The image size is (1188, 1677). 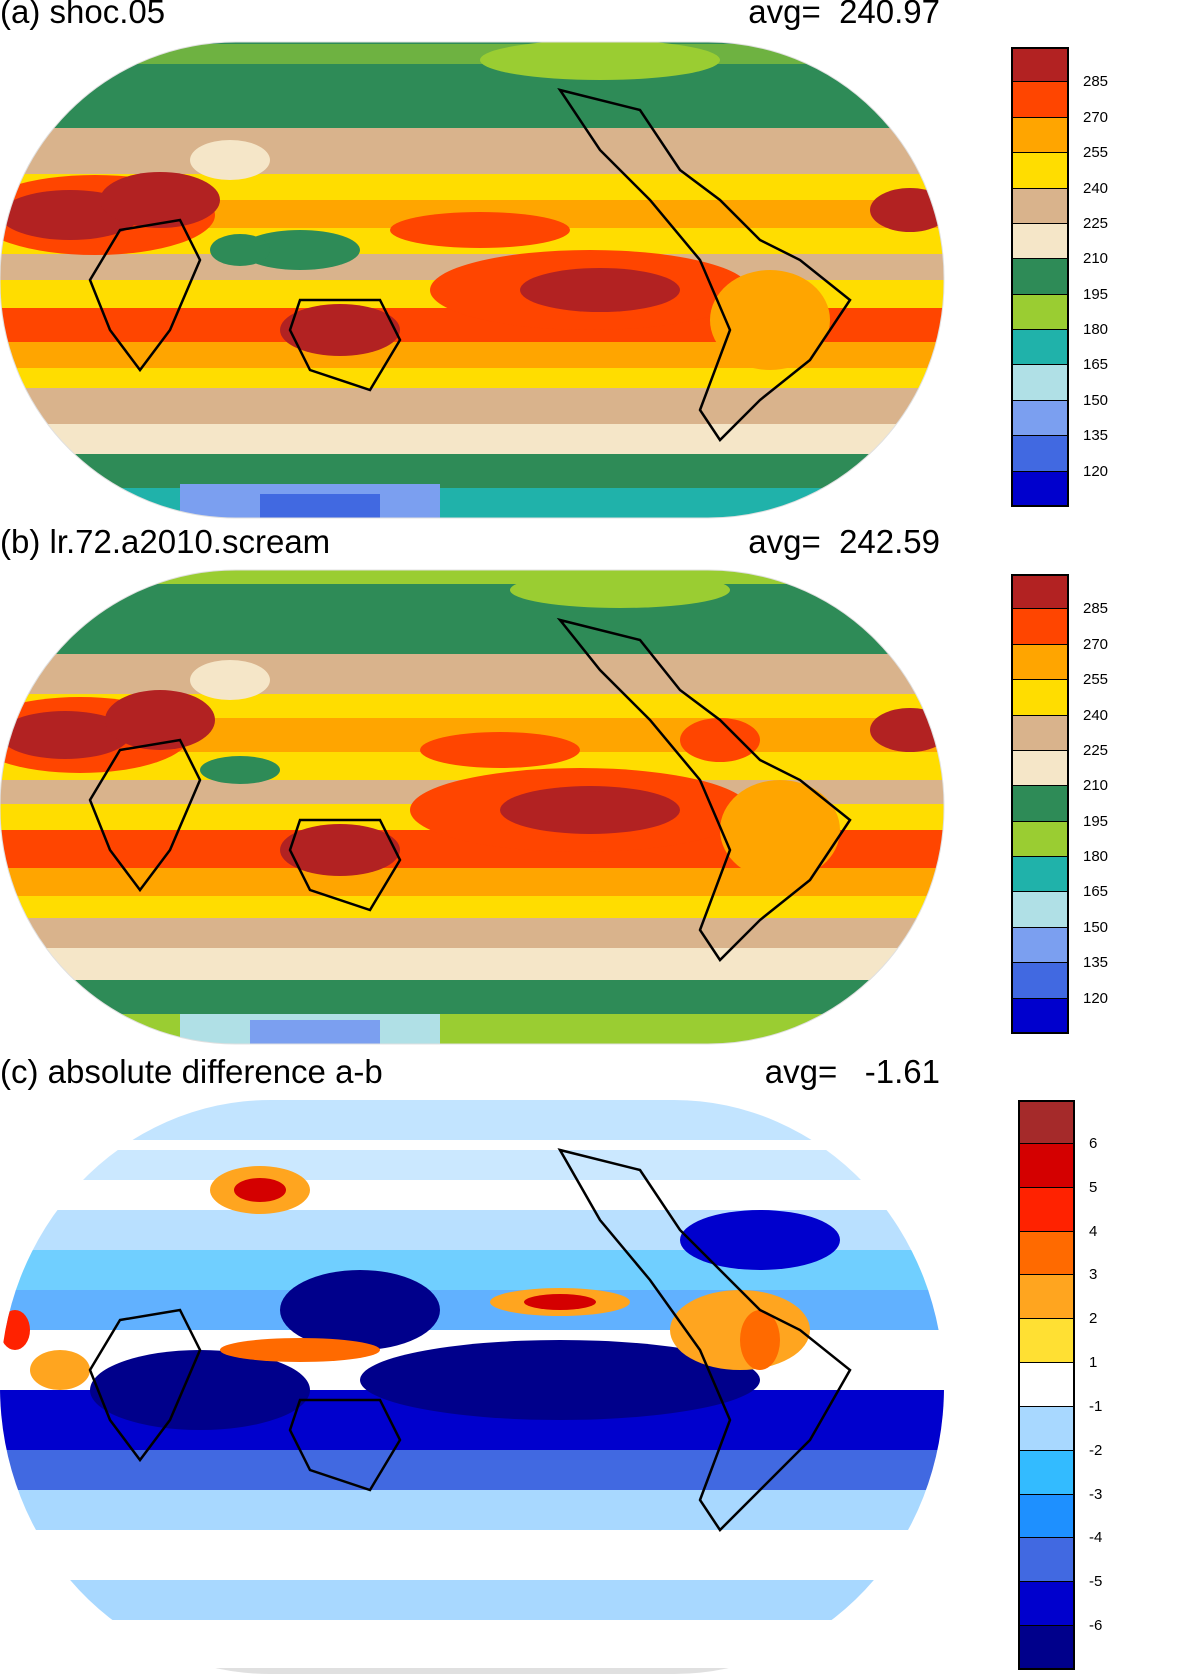 I want to click on panel-average: avg= -1.61, so click(x=852, y=1071).